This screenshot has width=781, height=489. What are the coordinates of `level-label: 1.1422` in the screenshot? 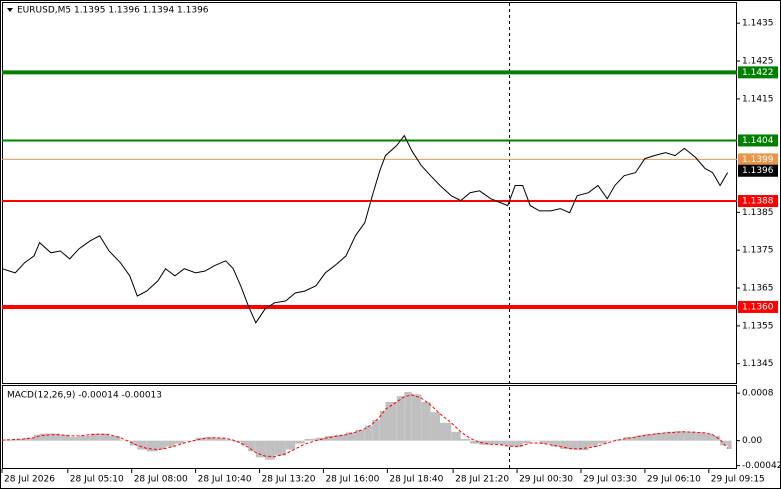 It's located at (758, 73).